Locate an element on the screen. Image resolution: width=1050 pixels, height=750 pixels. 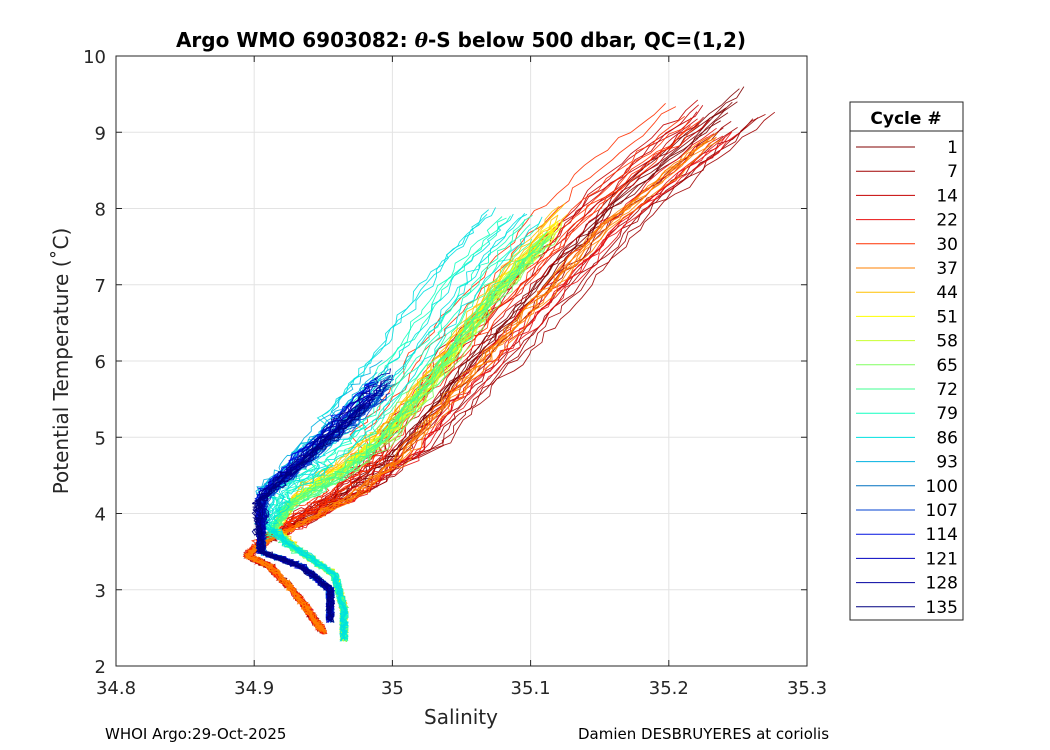
legend-label-72: 72 is located at coordinates (947, 390).